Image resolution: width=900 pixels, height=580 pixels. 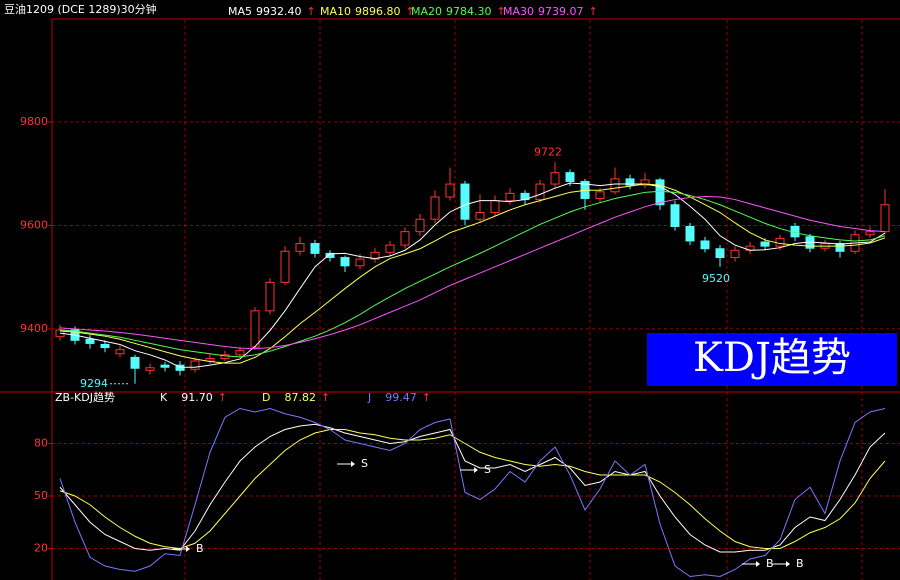 I want to click on legend-name: K, so click(x=164, y=397).